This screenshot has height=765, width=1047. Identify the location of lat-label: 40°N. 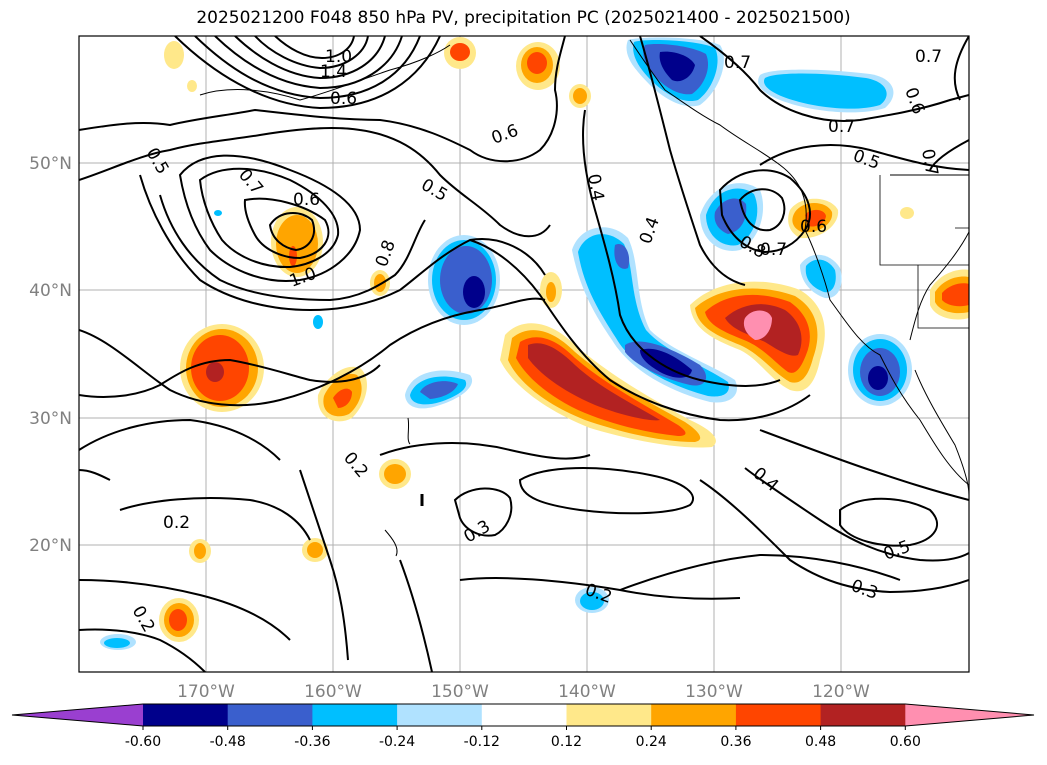
(50, 291).